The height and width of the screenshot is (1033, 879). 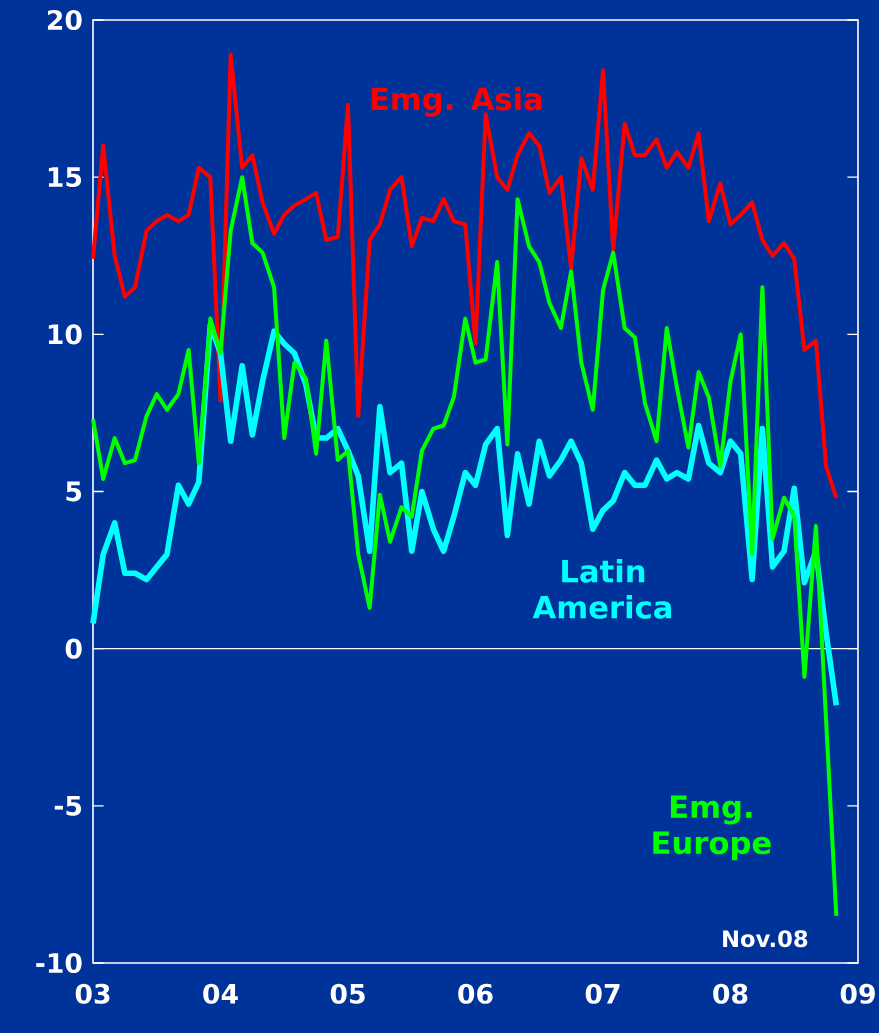 I want to click on series-label: Emg. Europe, so click(x=712, y=828).